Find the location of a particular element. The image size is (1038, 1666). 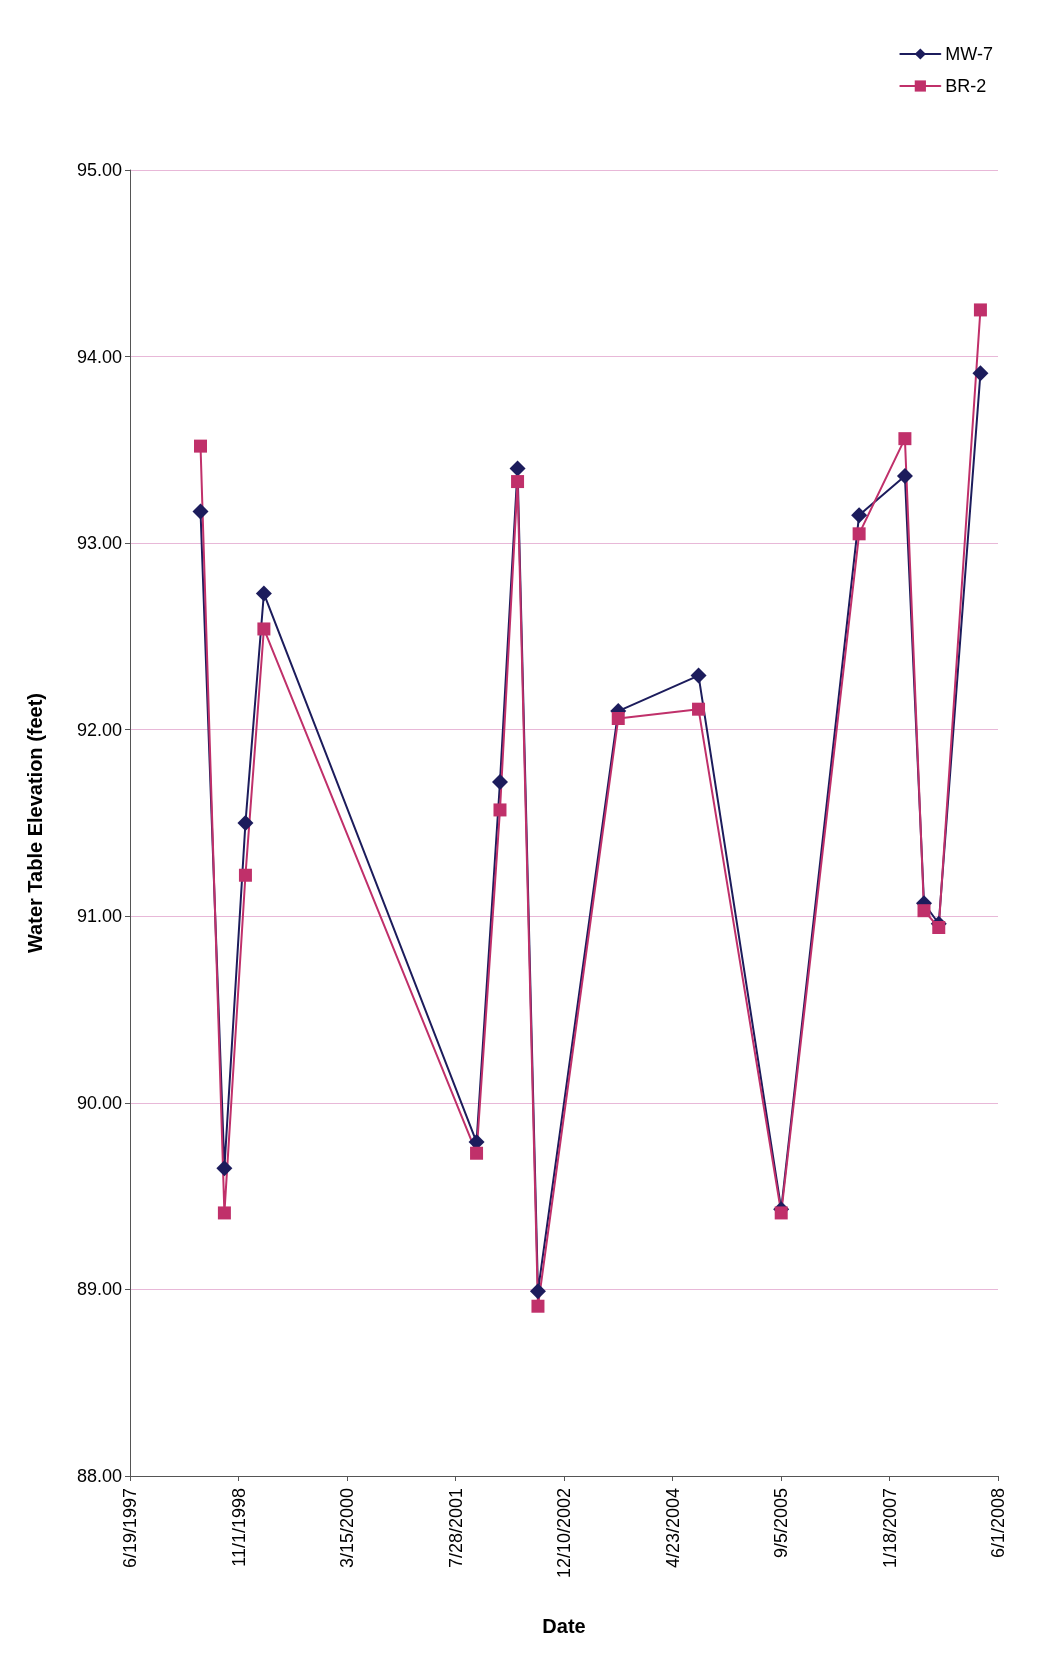

y-axis-title: Water Table Elevation (feet) is located at coordinates (35, 823).